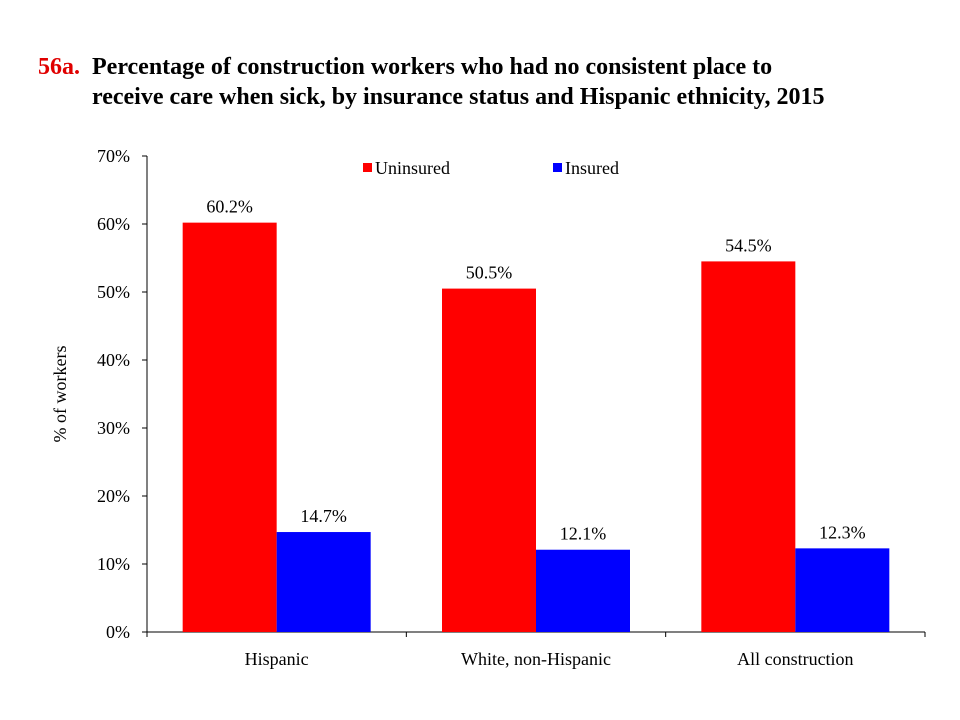 The image size is (960, 720). What do you see at coordinates (748, 245) in the screenshot?
I see `data-label: 54.5%` at bounding box center [748, 245].